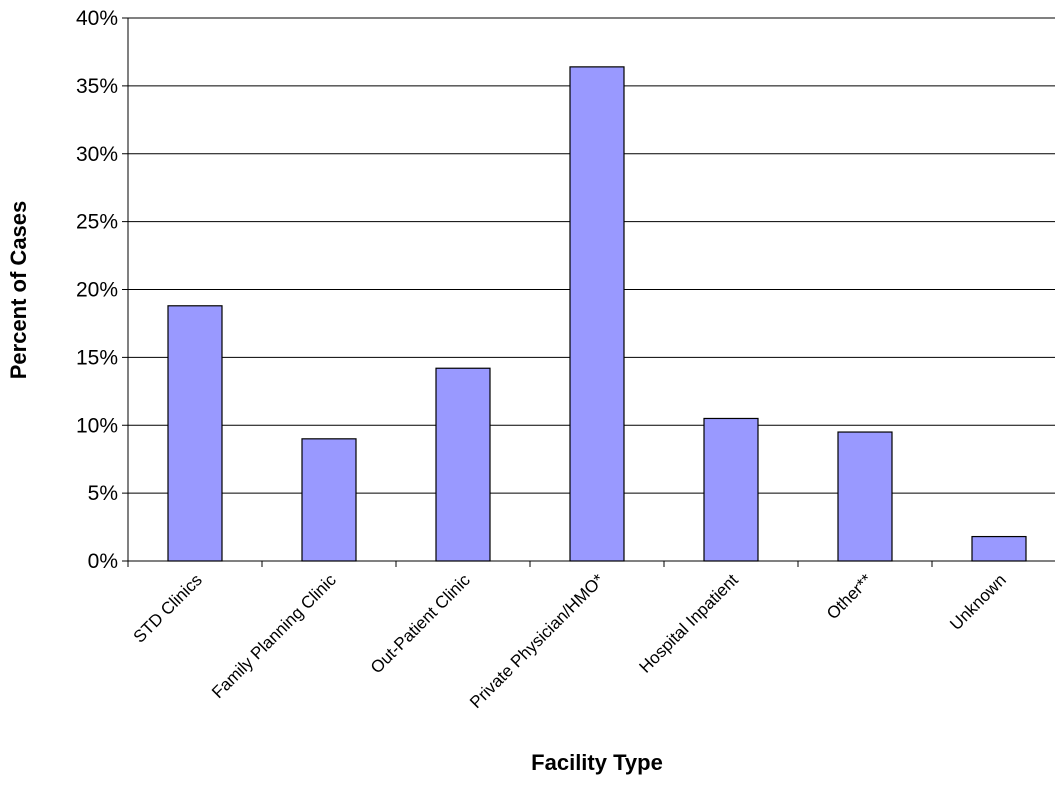 This screenshot has width=1056, height=807. I want to click on y-tick-label: 40%, so click(97, 18).